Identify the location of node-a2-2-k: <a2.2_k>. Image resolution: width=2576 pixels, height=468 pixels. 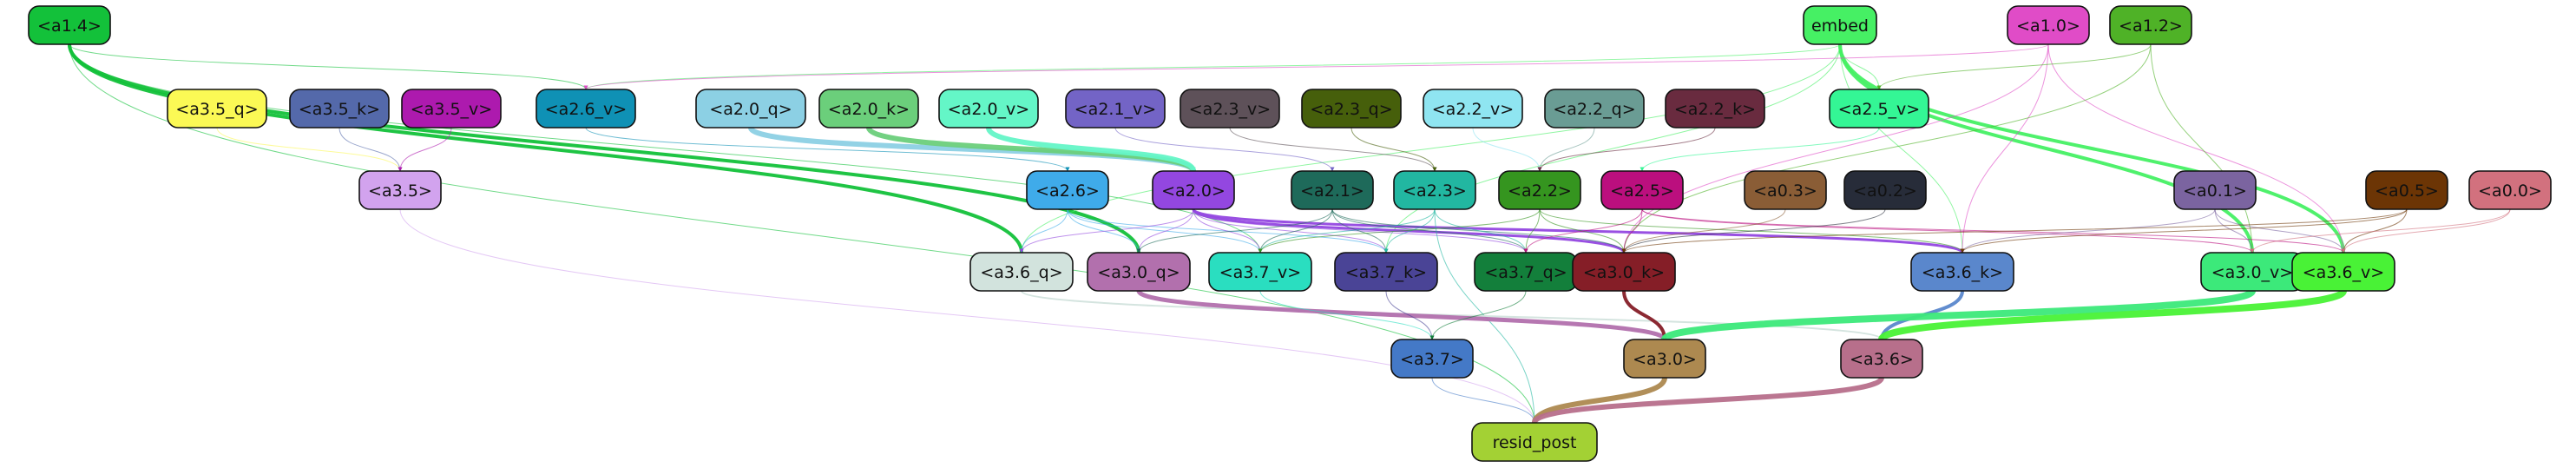
(1715, 109).